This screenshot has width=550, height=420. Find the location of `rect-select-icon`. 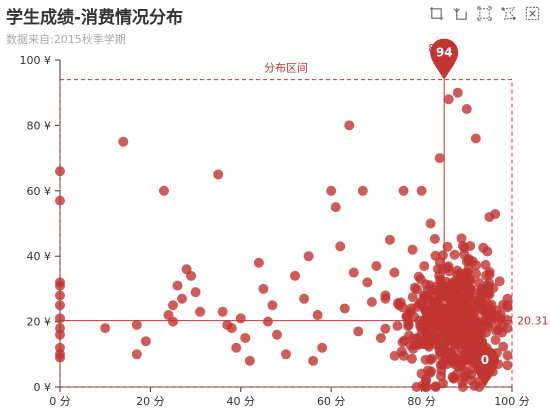

rect-select-icon is located at coordinates (484, 13).